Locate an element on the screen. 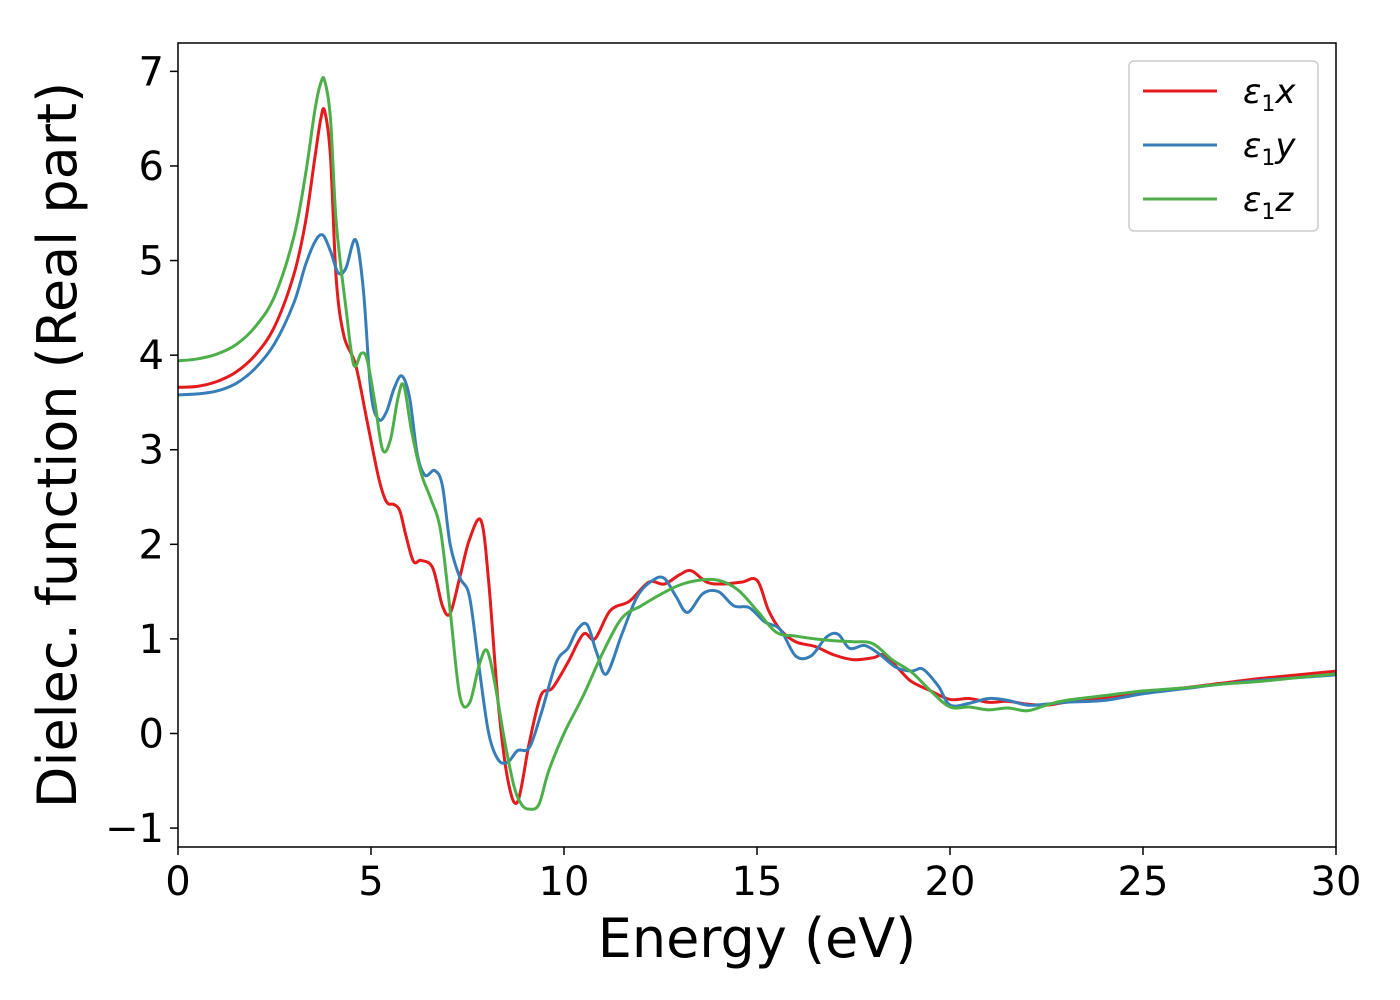  y-tick-label: 2 is located at coordinates (151, 545).